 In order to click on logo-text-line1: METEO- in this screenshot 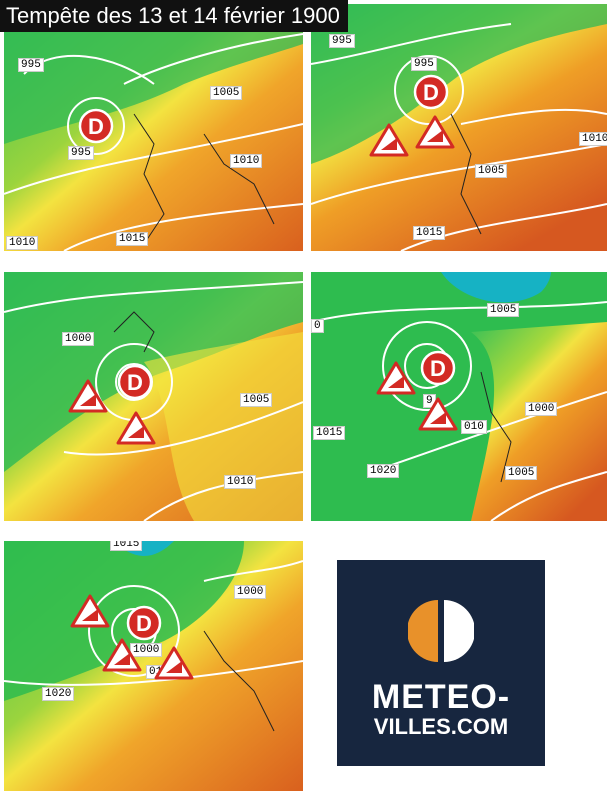, I will do `click(441, 697)`.